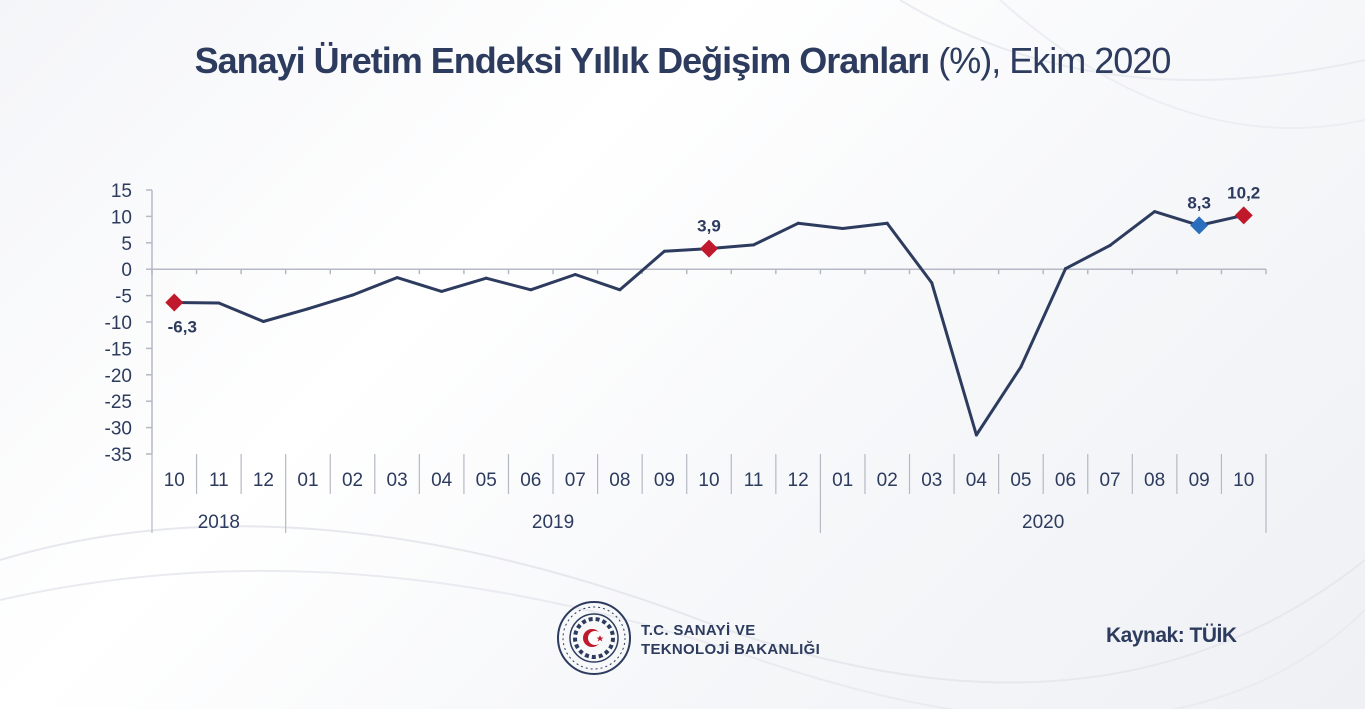 This screenshot has width=1365, height=709. Describe the element at coordinates (553, 522) in the screenshot. I see `year-label: 2019` at that location.